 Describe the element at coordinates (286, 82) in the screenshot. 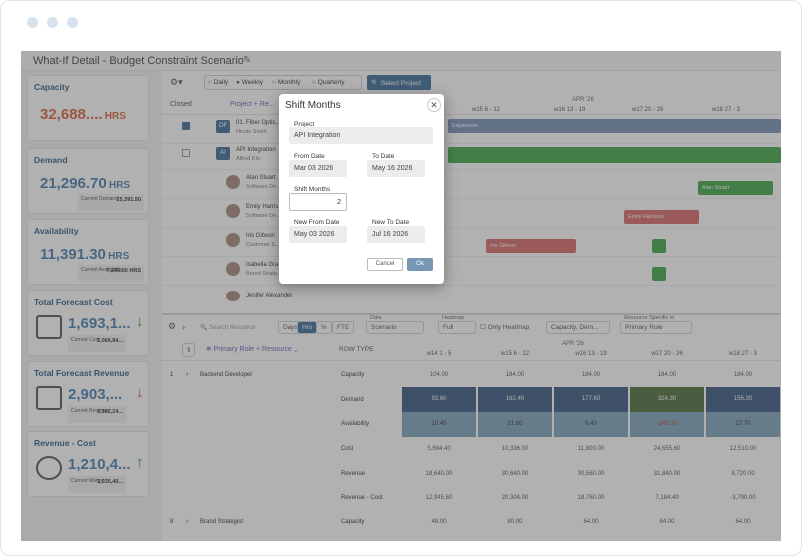

I see `radio-monthly: ○ Monthly` at that location.